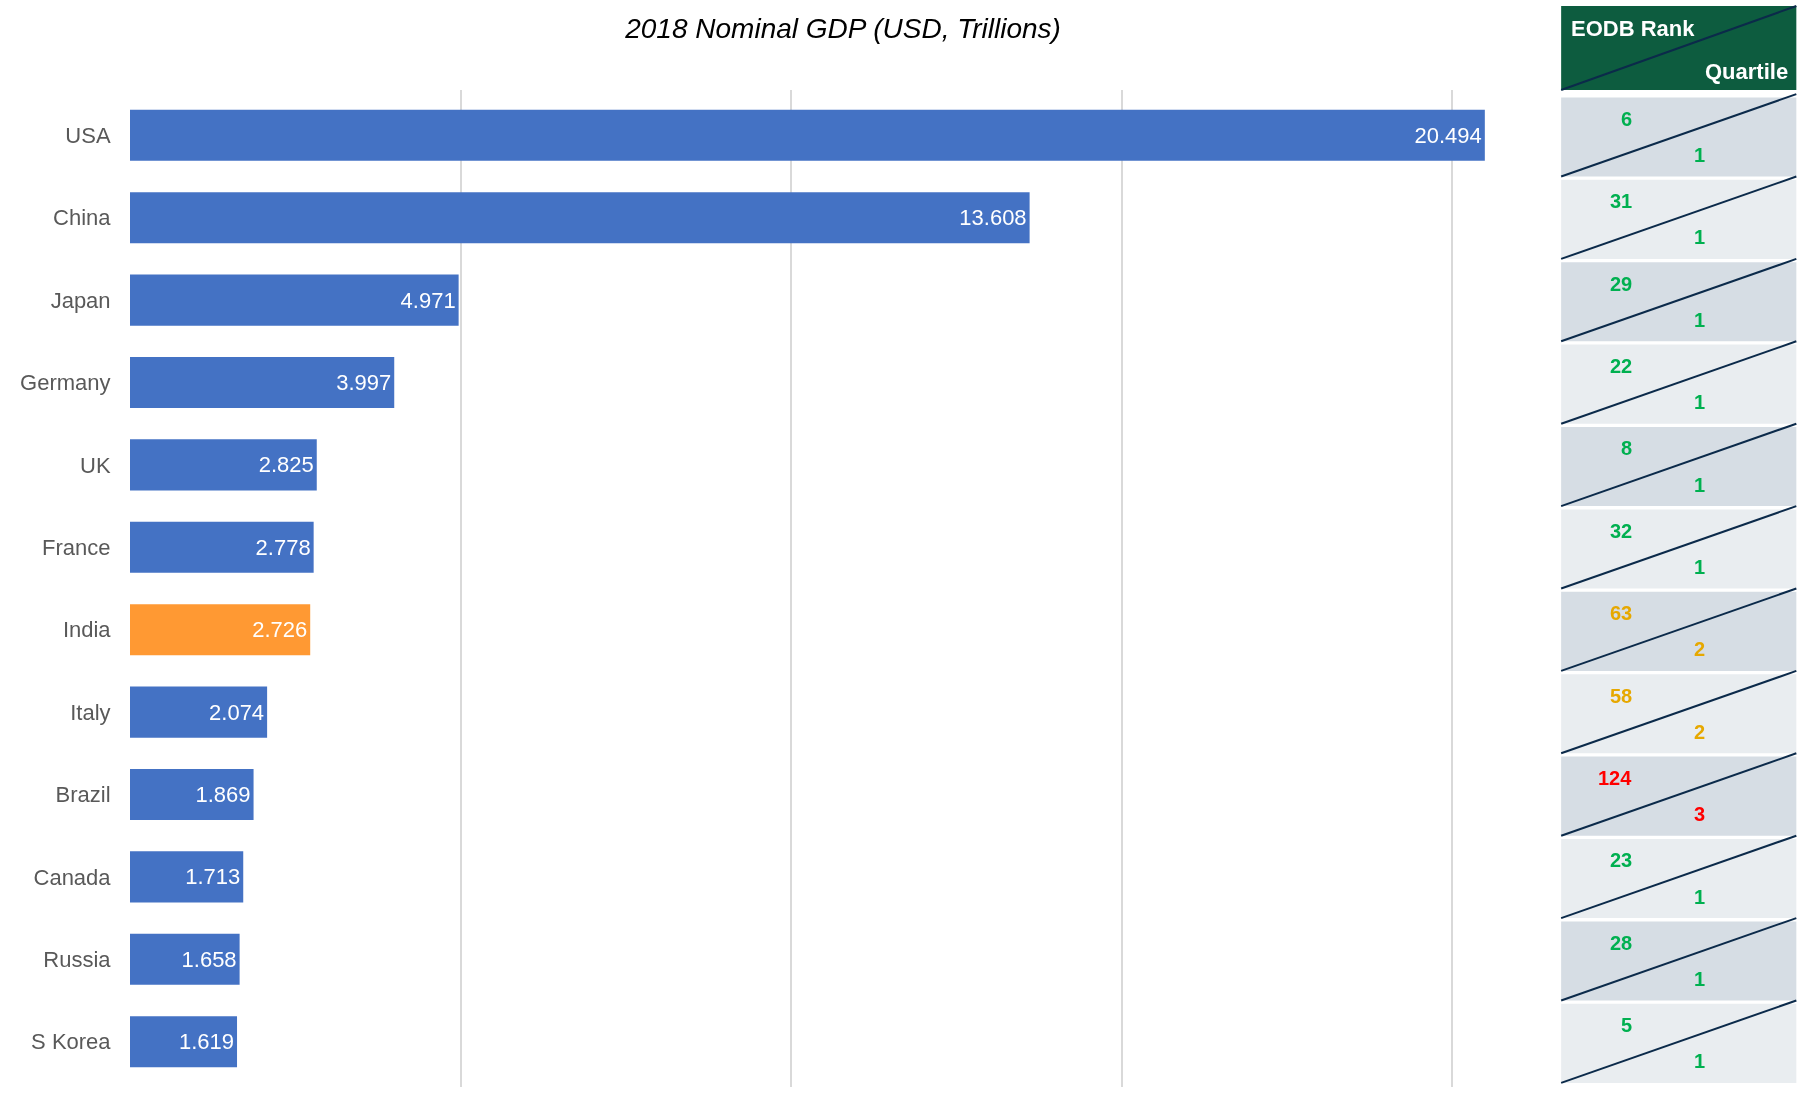 This screenshot has width=1803, height=1112. I want to click on y-tick-label: Germany, so click(65, 383).